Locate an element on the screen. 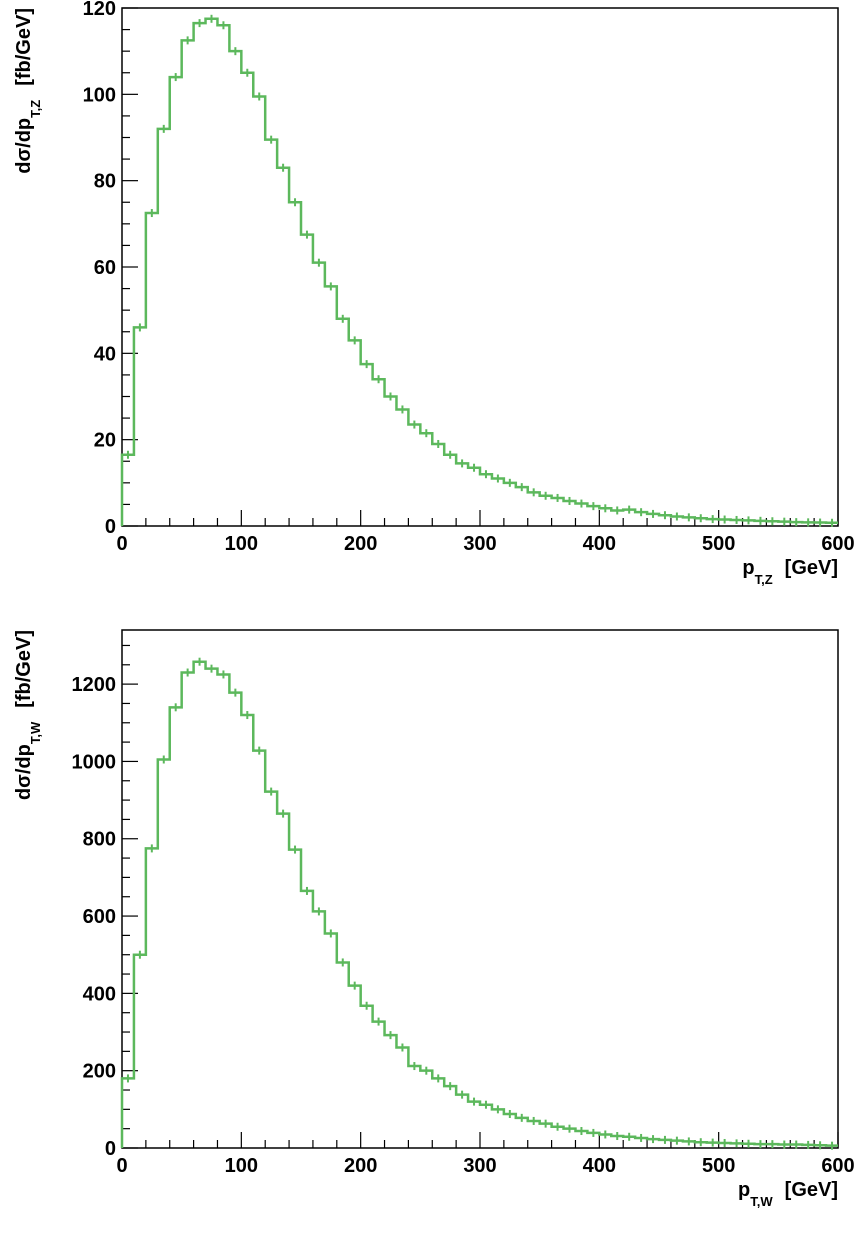 The height and width of the screenshot is (1238, 861). pt-z-y-tick-label: 20 is located at coordinates (105, 441).